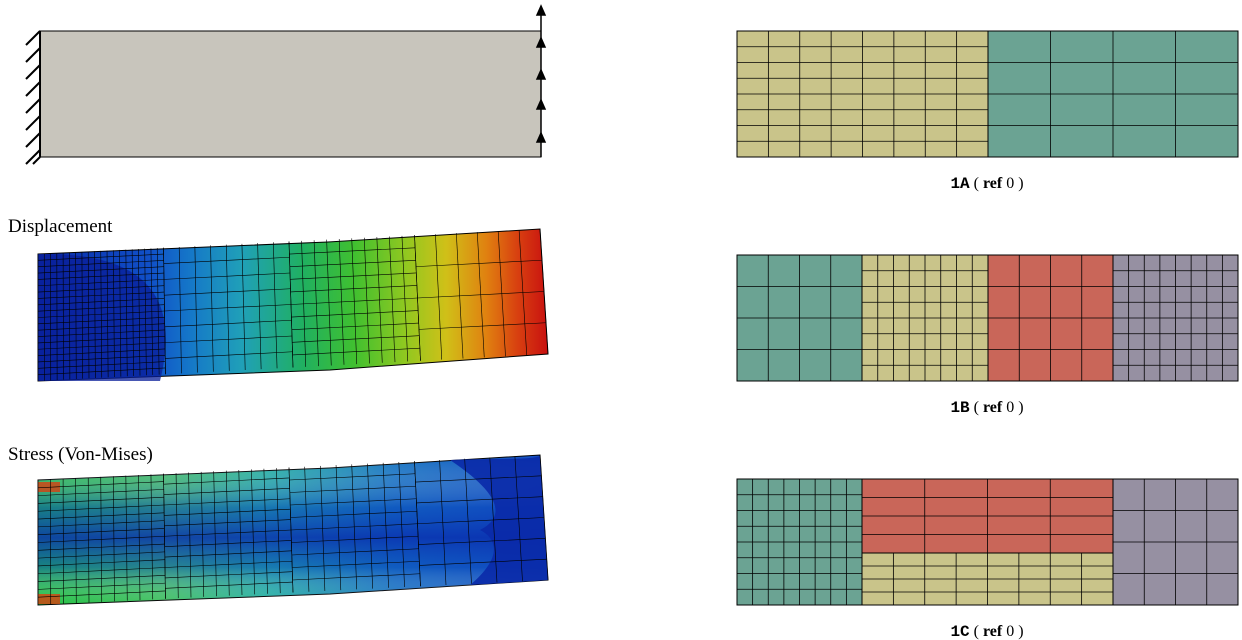 This screenshot has height=640, width=1242. I want to click on mesh-1C-grid, so click(987, 542).